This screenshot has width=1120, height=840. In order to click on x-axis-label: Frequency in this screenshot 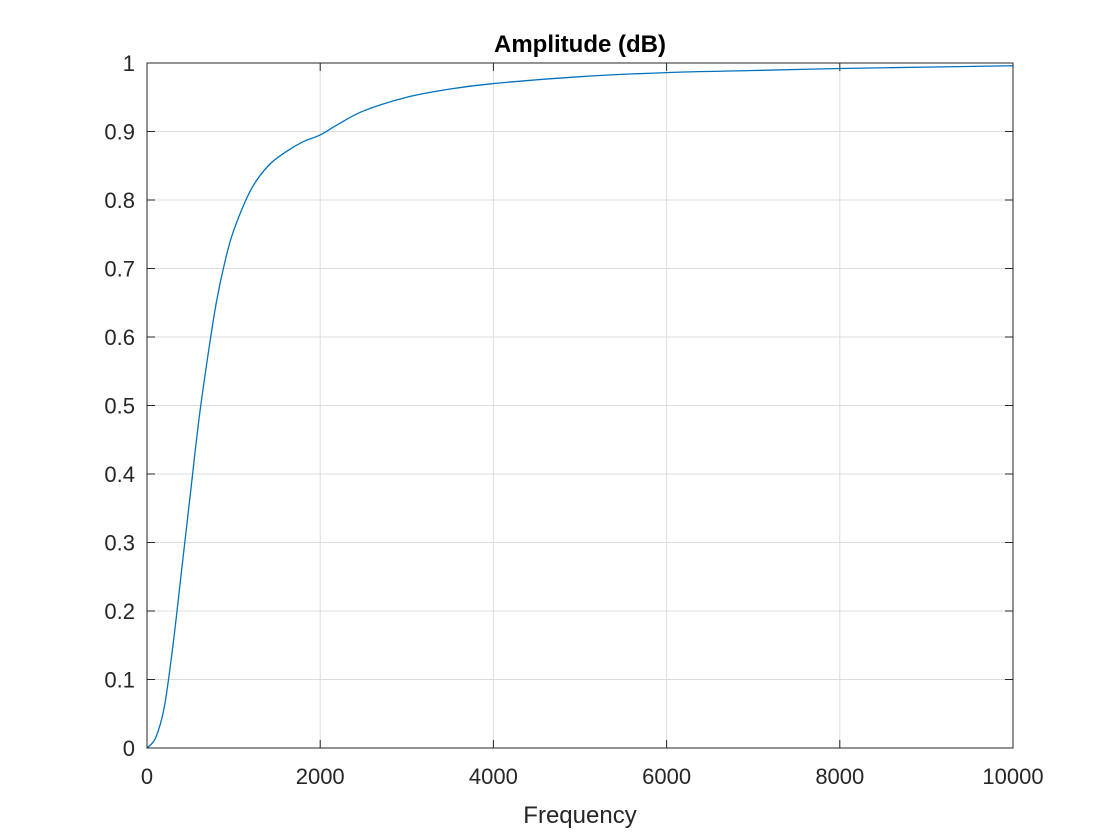, I will do `click(579, 815)`.